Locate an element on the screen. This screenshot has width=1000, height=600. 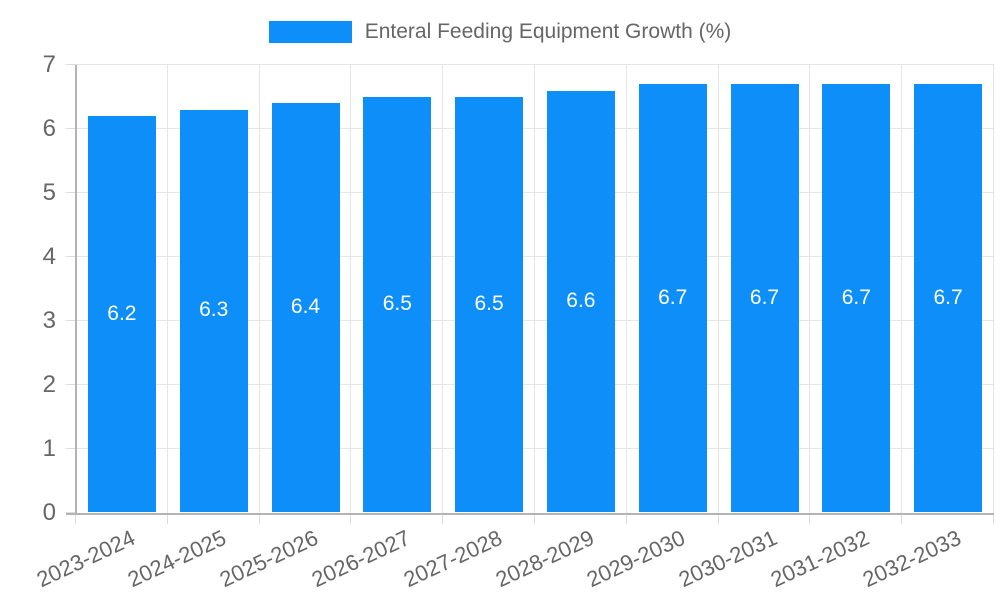
x-tick-label: 2032-2033 is located at coordinates (911, 559).